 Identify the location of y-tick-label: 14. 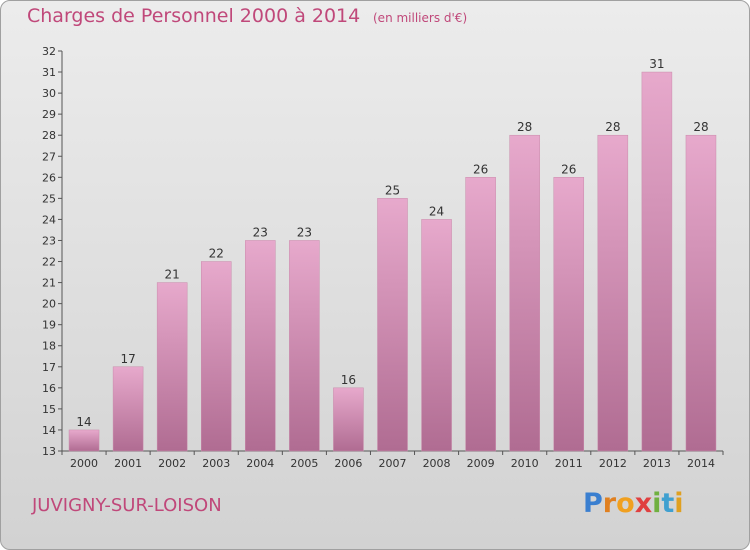
(49, 430).